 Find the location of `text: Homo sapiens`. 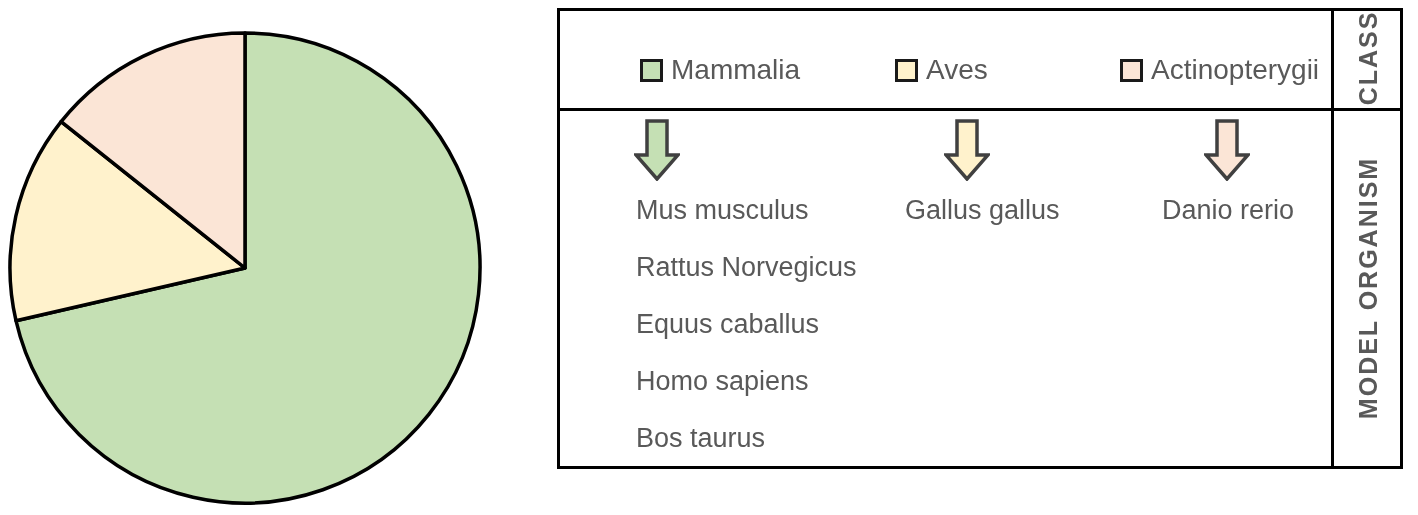

text: Homo sapiens is located at coordinates (722, 381).